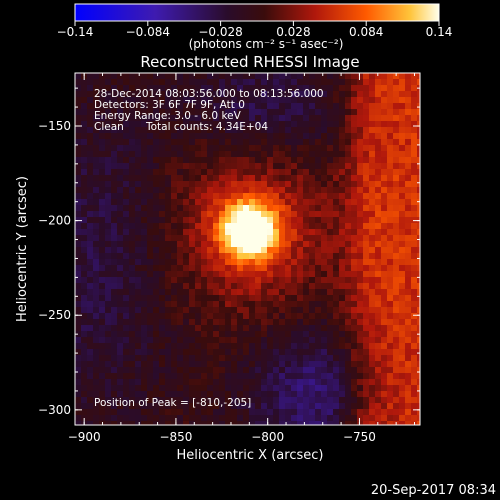  What do you see at coordinates (54, 410) in the screenshot?
I see `y-tick-label: −300` at bounding box center [54, 410].